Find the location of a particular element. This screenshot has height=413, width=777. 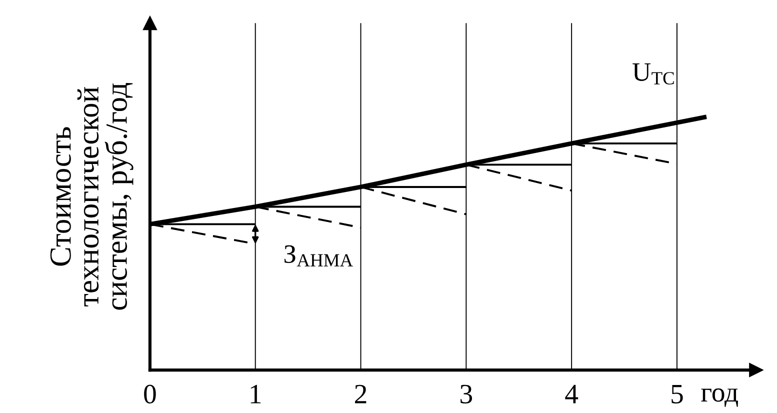

x-tick-label: 3 is located at coordinates (466, 394).